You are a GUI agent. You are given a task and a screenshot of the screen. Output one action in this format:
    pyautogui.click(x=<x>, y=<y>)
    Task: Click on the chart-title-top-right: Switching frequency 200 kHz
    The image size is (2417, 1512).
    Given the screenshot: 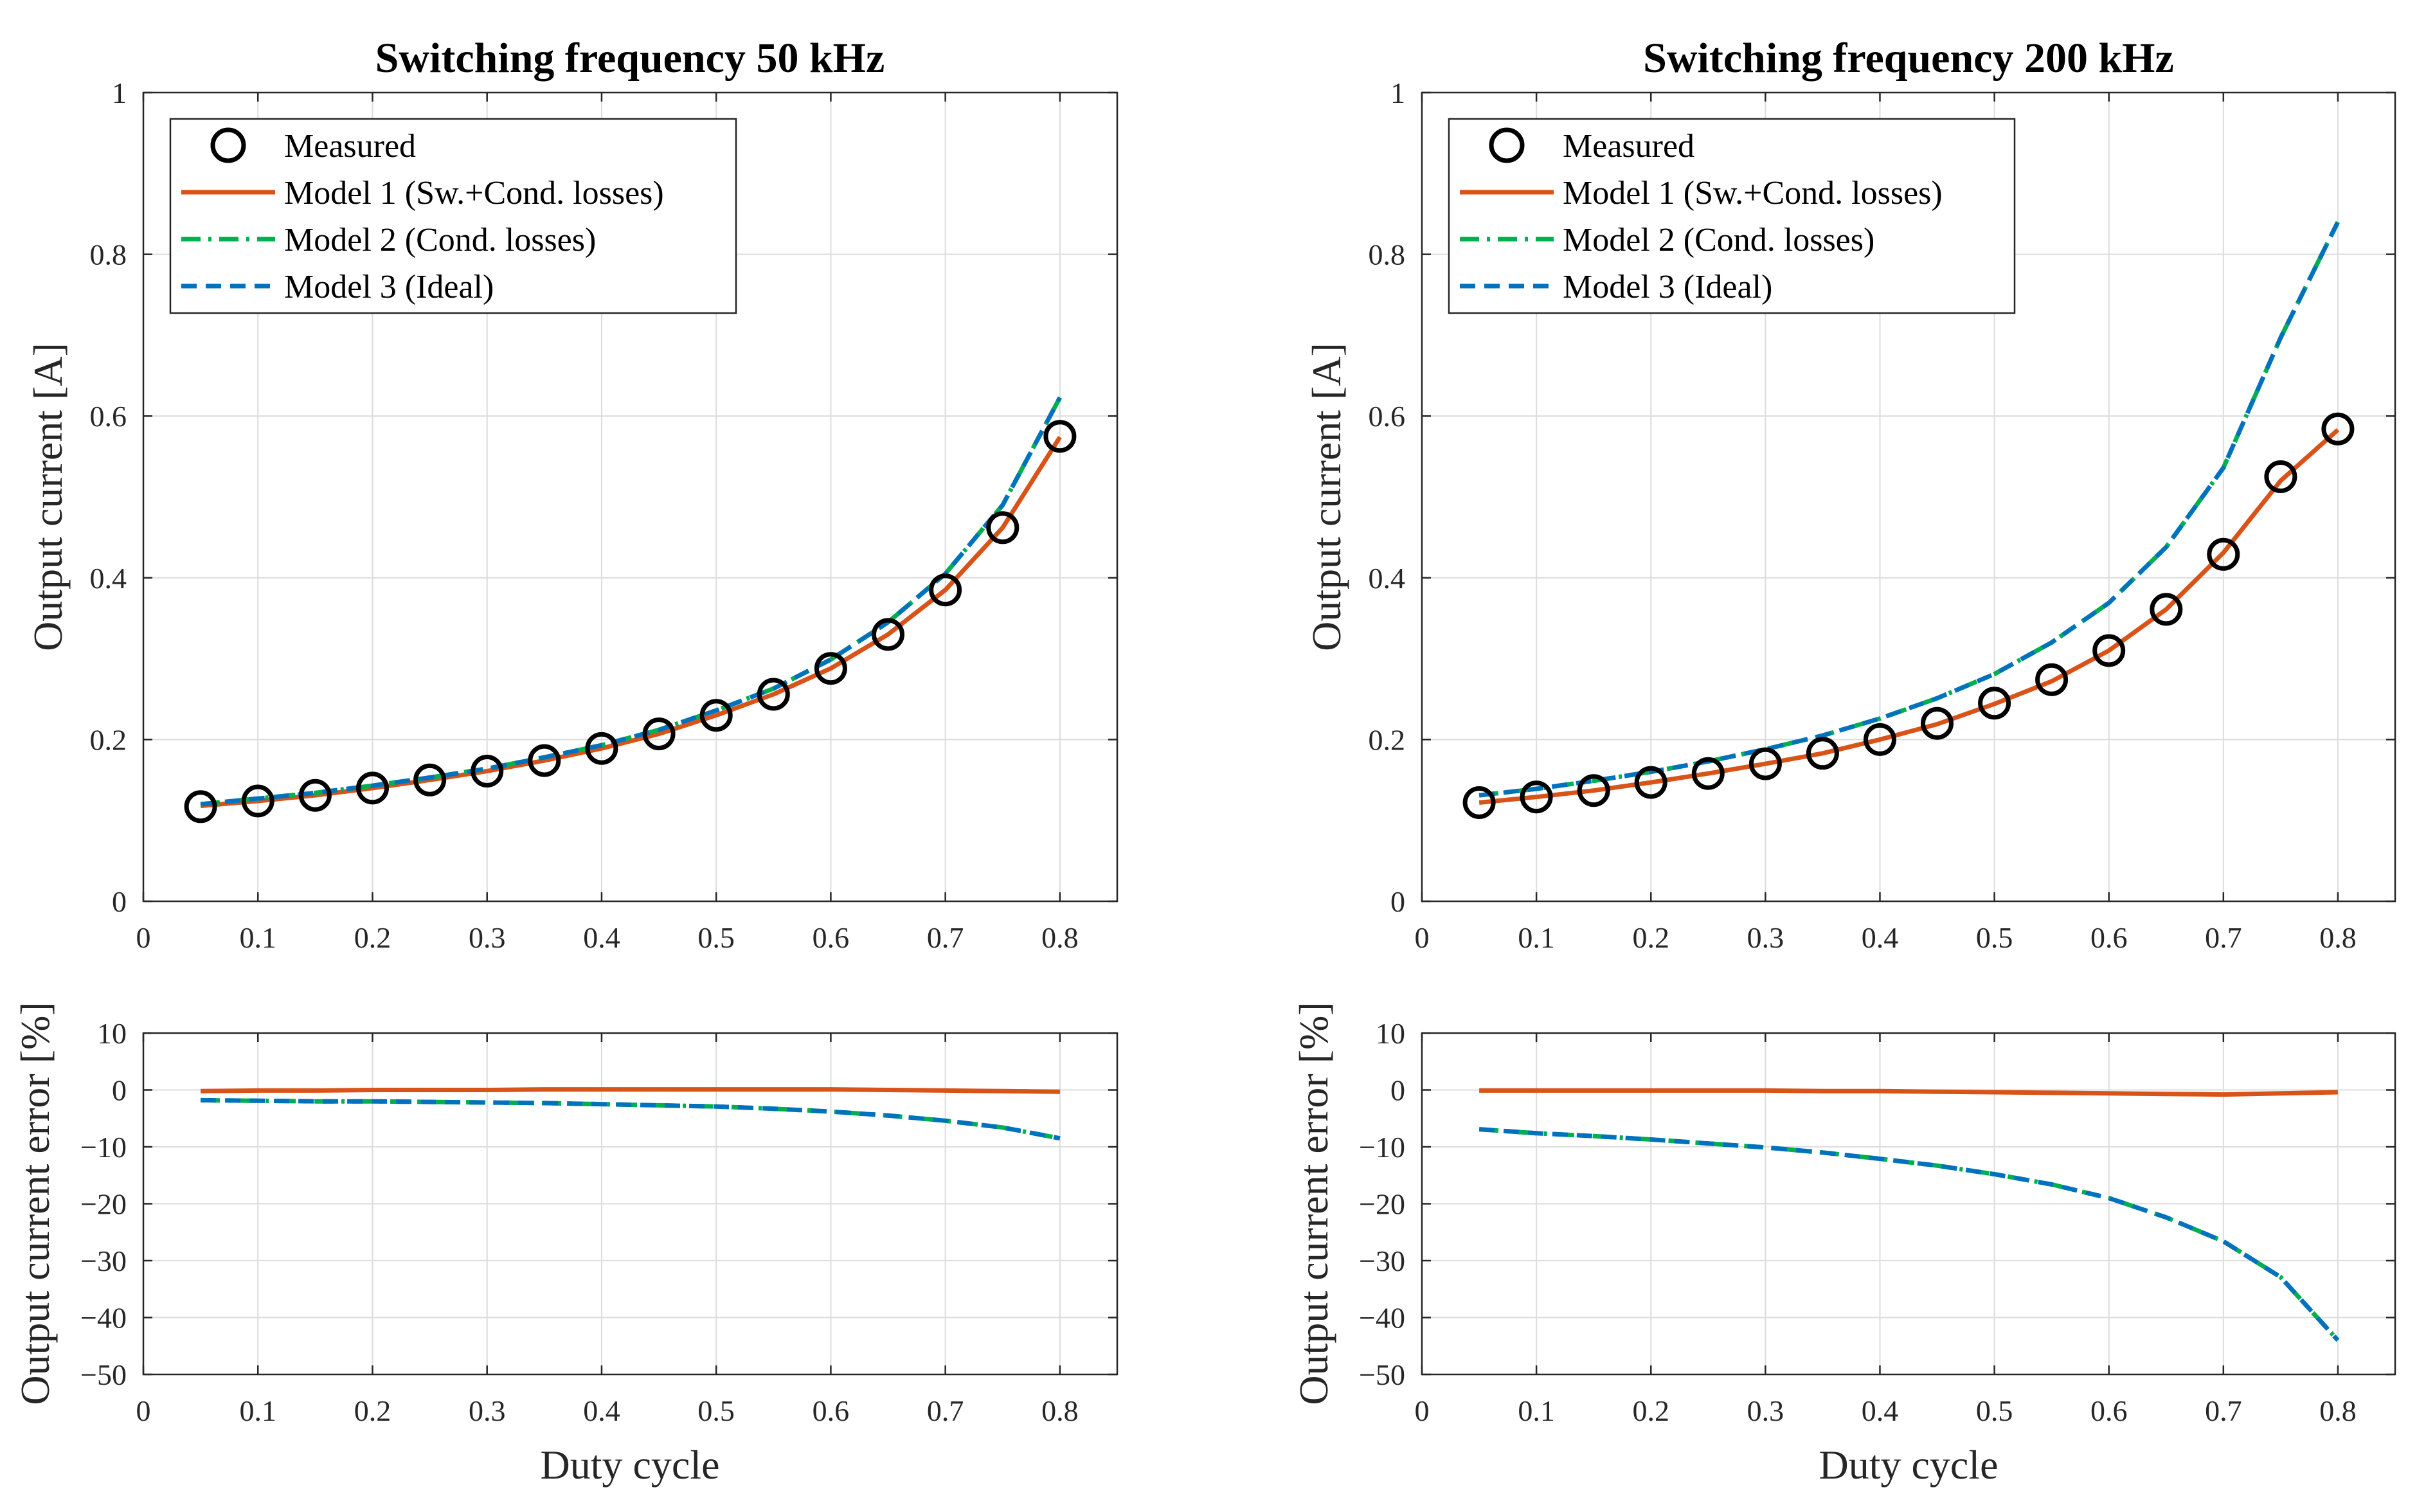 What is the action you would take?
    pyautogui.click(x=1909, y=59)
    